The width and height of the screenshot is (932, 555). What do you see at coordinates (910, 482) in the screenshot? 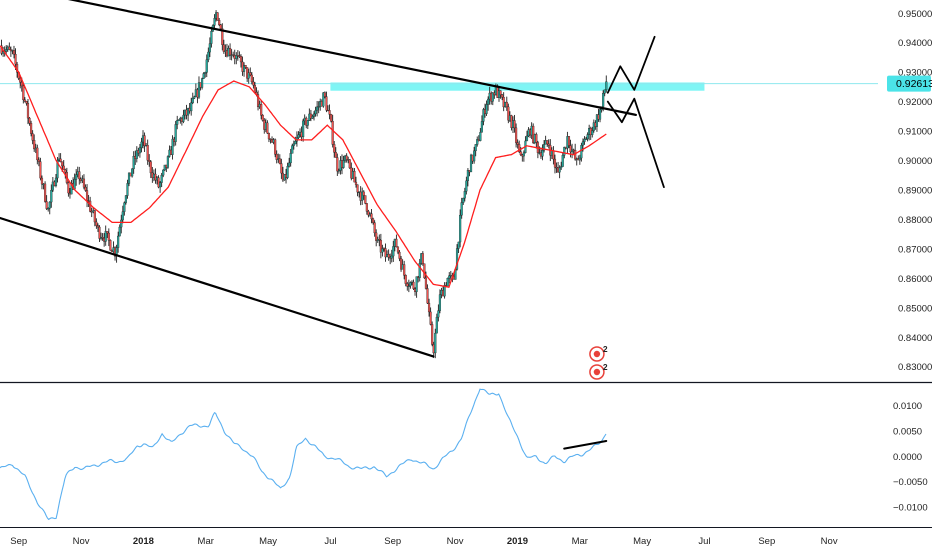
I see `oscillator-tick-label: −0.0050` at bounding box center [910, 482].